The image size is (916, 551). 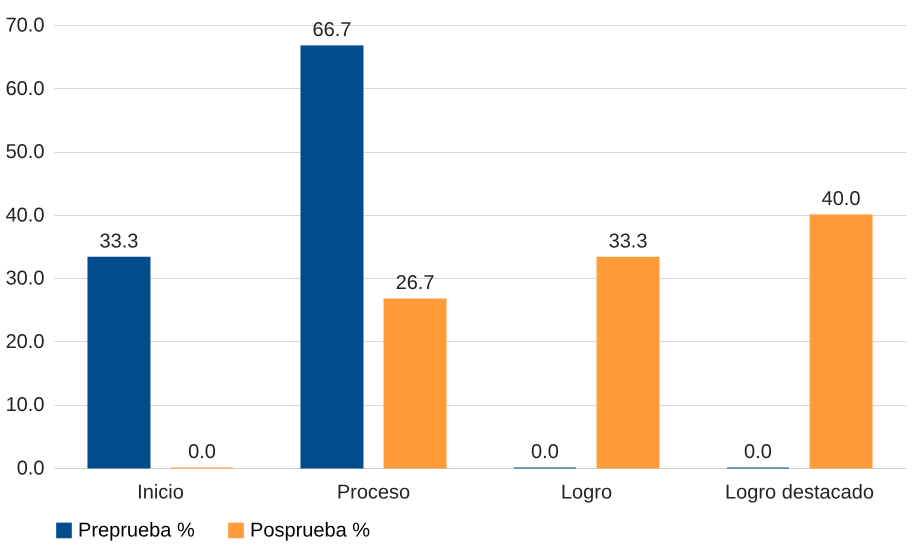 I want to click on data-label: 40.0, so click(x=841, y=199).